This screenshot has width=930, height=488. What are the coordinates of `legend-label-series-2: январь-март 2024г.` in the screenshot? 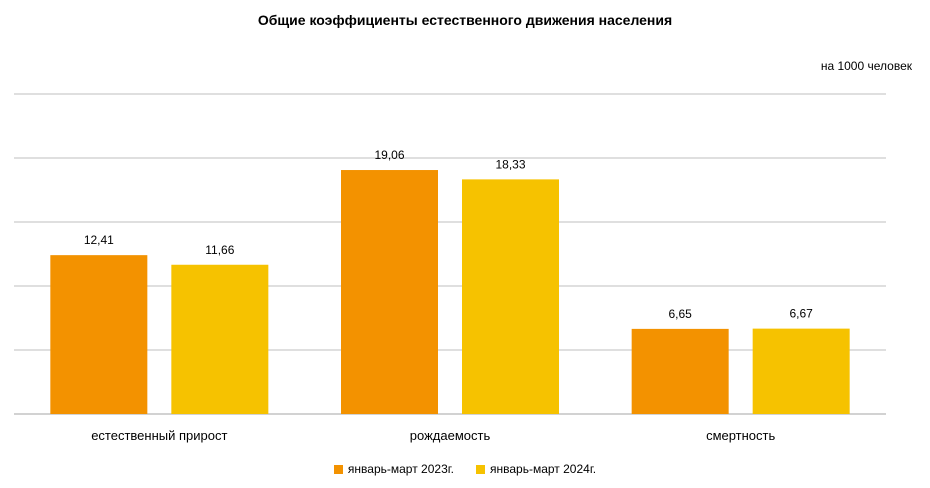 It's located at (543, 469).